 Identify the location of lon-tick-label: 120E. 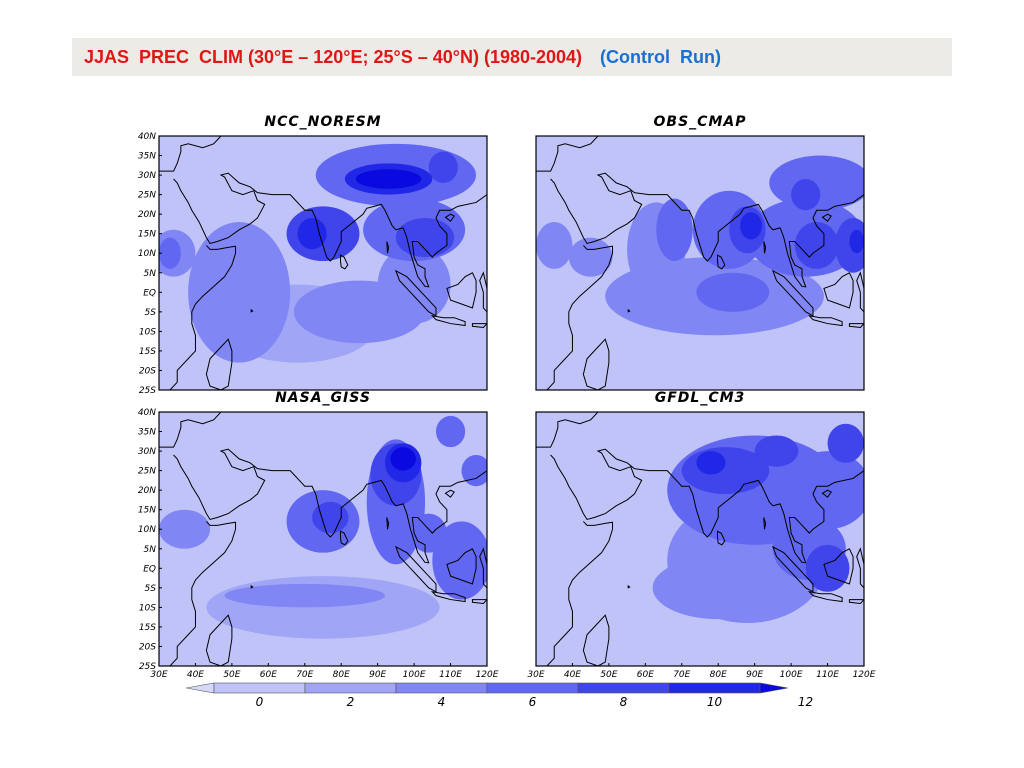
(487, 675).